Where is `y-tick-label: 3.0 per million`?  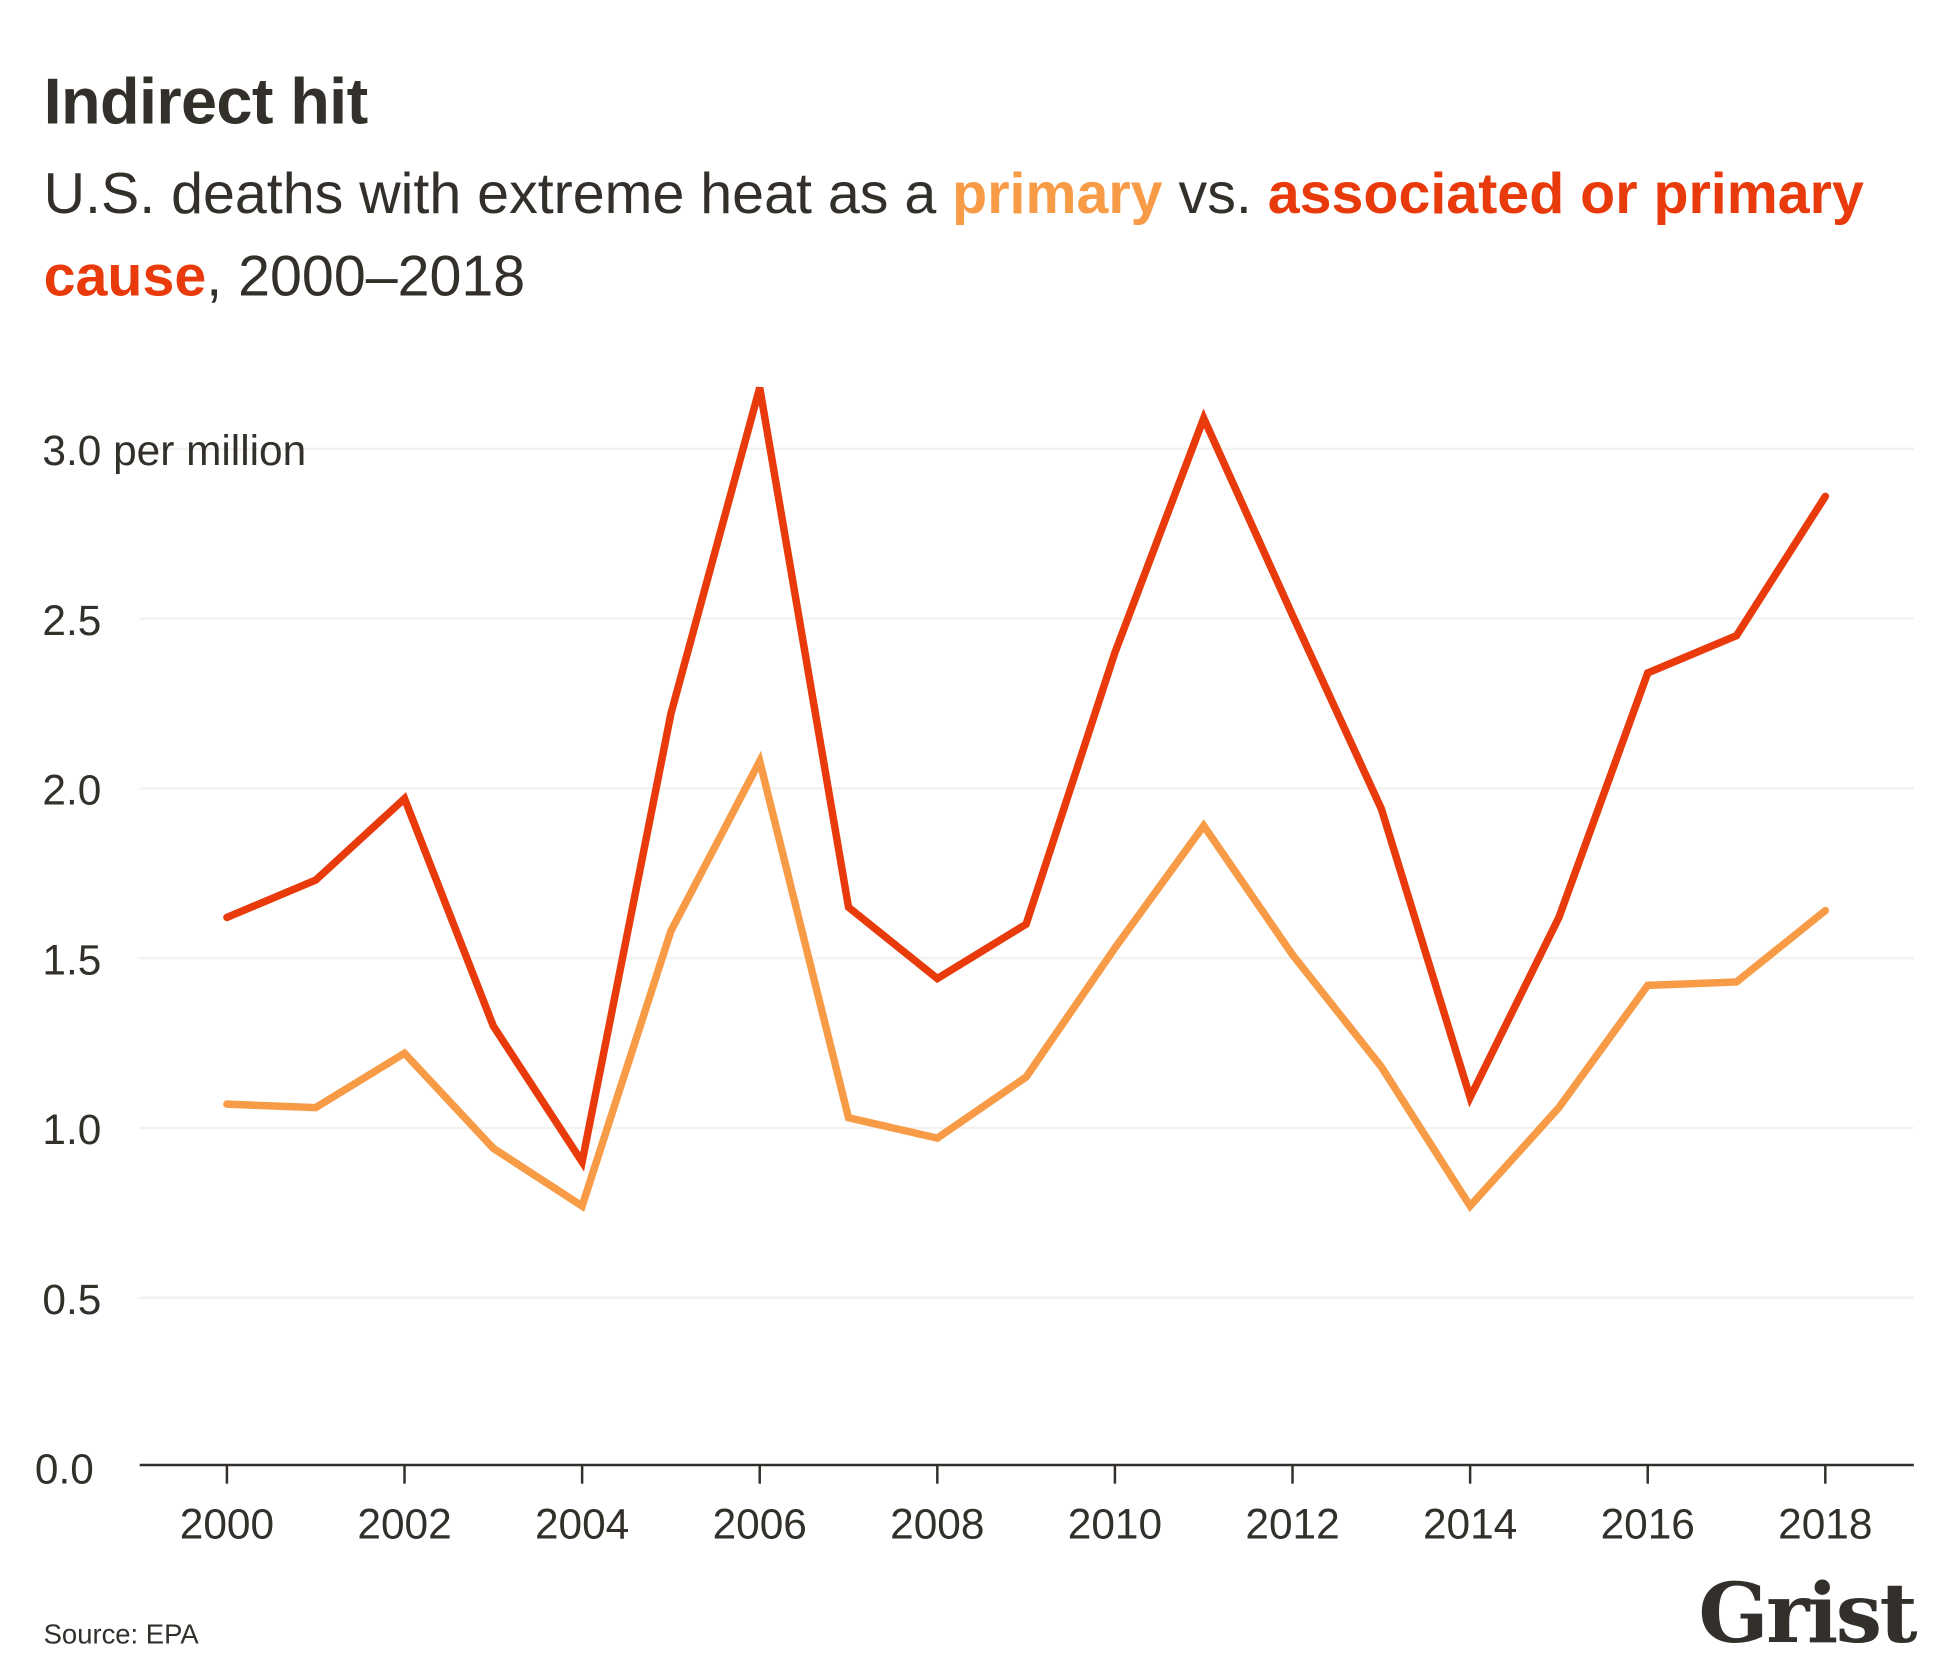 y-tick-label: 3.0 per million is located at coordinates (174, 450).